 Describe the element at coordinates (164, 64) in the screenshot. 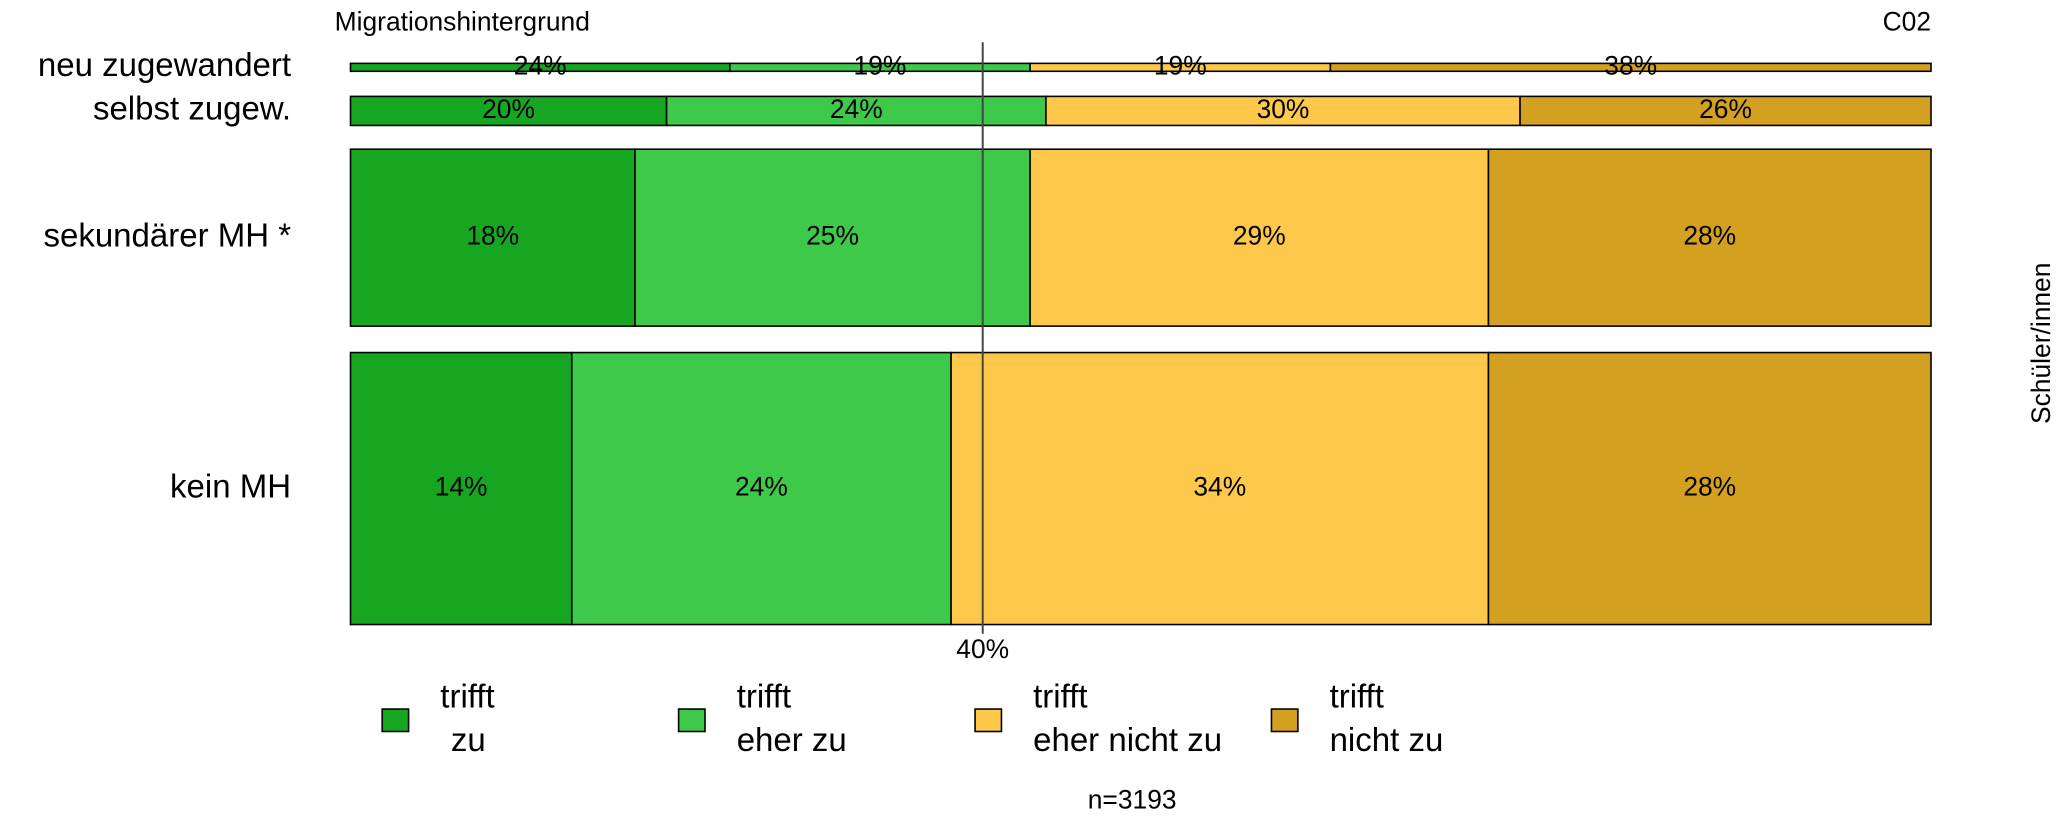

I see `category-label: neu zugewandert` at that location.